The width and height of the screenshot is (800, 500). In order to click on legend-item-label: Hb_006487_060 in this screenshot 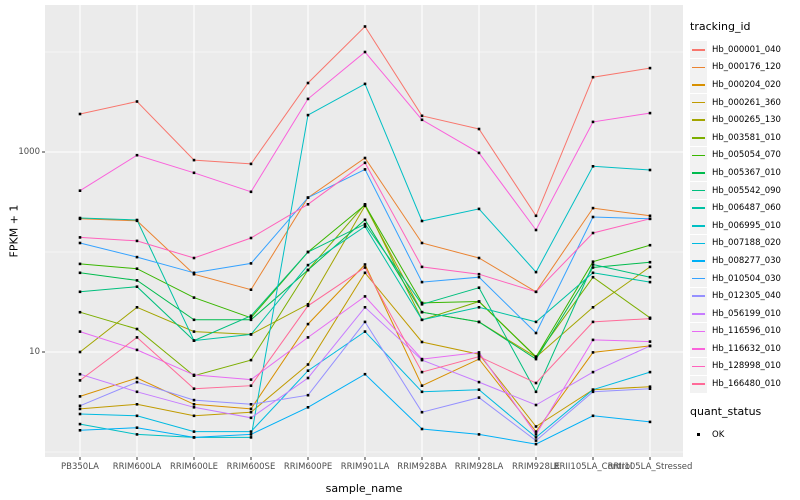, I will do `click(746, 208)`.